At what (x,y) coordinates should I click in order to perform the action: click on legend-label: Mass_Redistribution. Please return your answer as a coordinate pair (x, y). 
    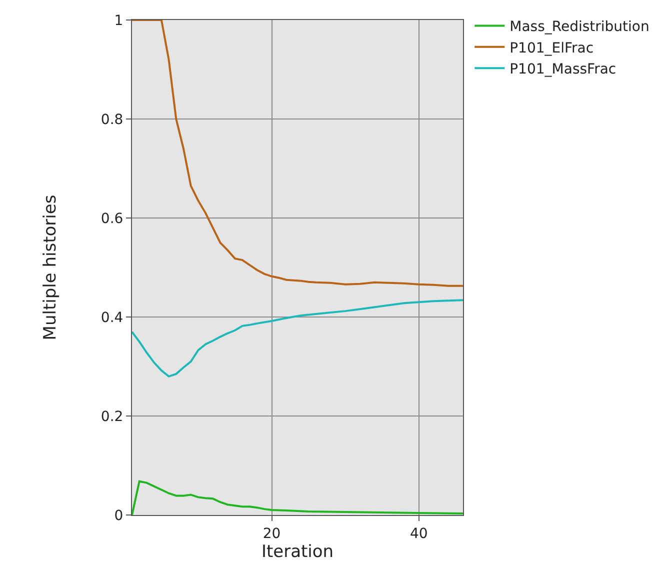
    Looking at the image, I should click on (580, 27).